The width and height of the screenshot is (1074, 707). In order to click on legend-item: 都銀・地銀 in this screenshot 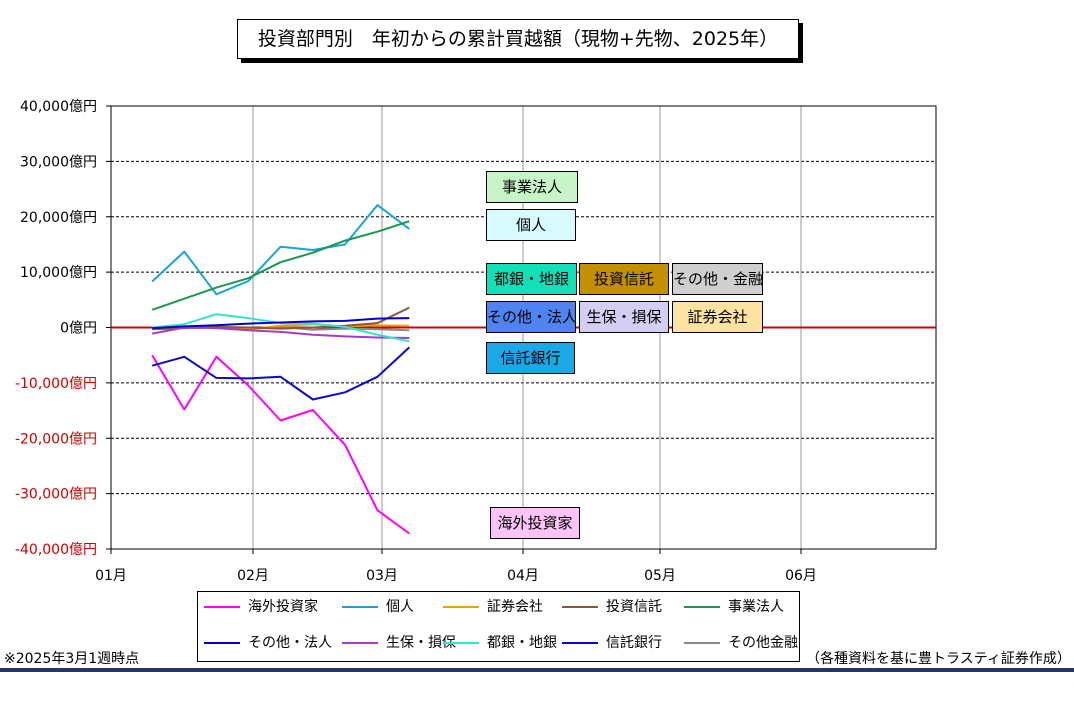, I will do `click(500, 643)`.